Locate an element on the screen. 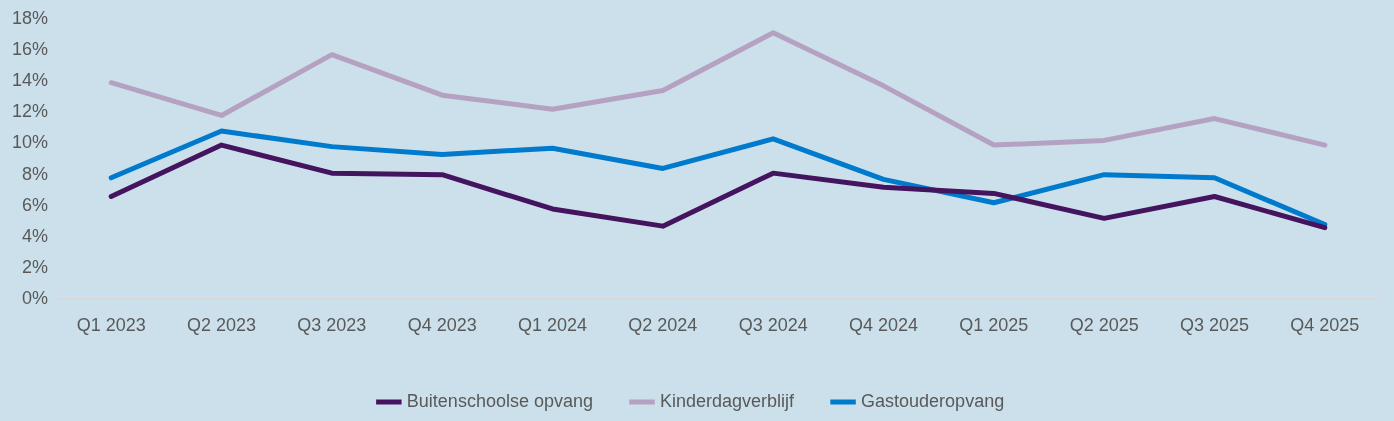 This screenshot has width=1394, height=421. legend-label: Gastouderopvang is located at coordinates (933, 400).